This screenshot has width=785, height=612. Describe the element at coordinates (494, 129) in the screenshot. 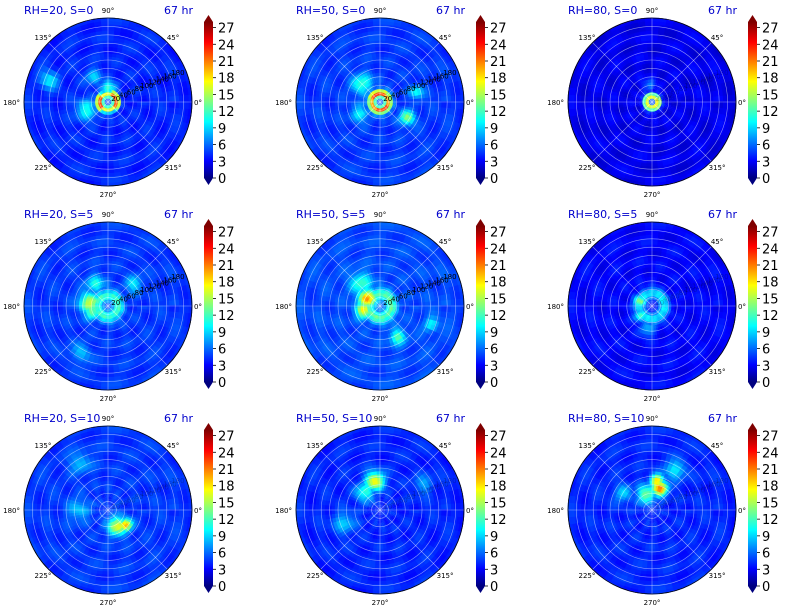

I see `colorbar-tick-label: 9` at that location.